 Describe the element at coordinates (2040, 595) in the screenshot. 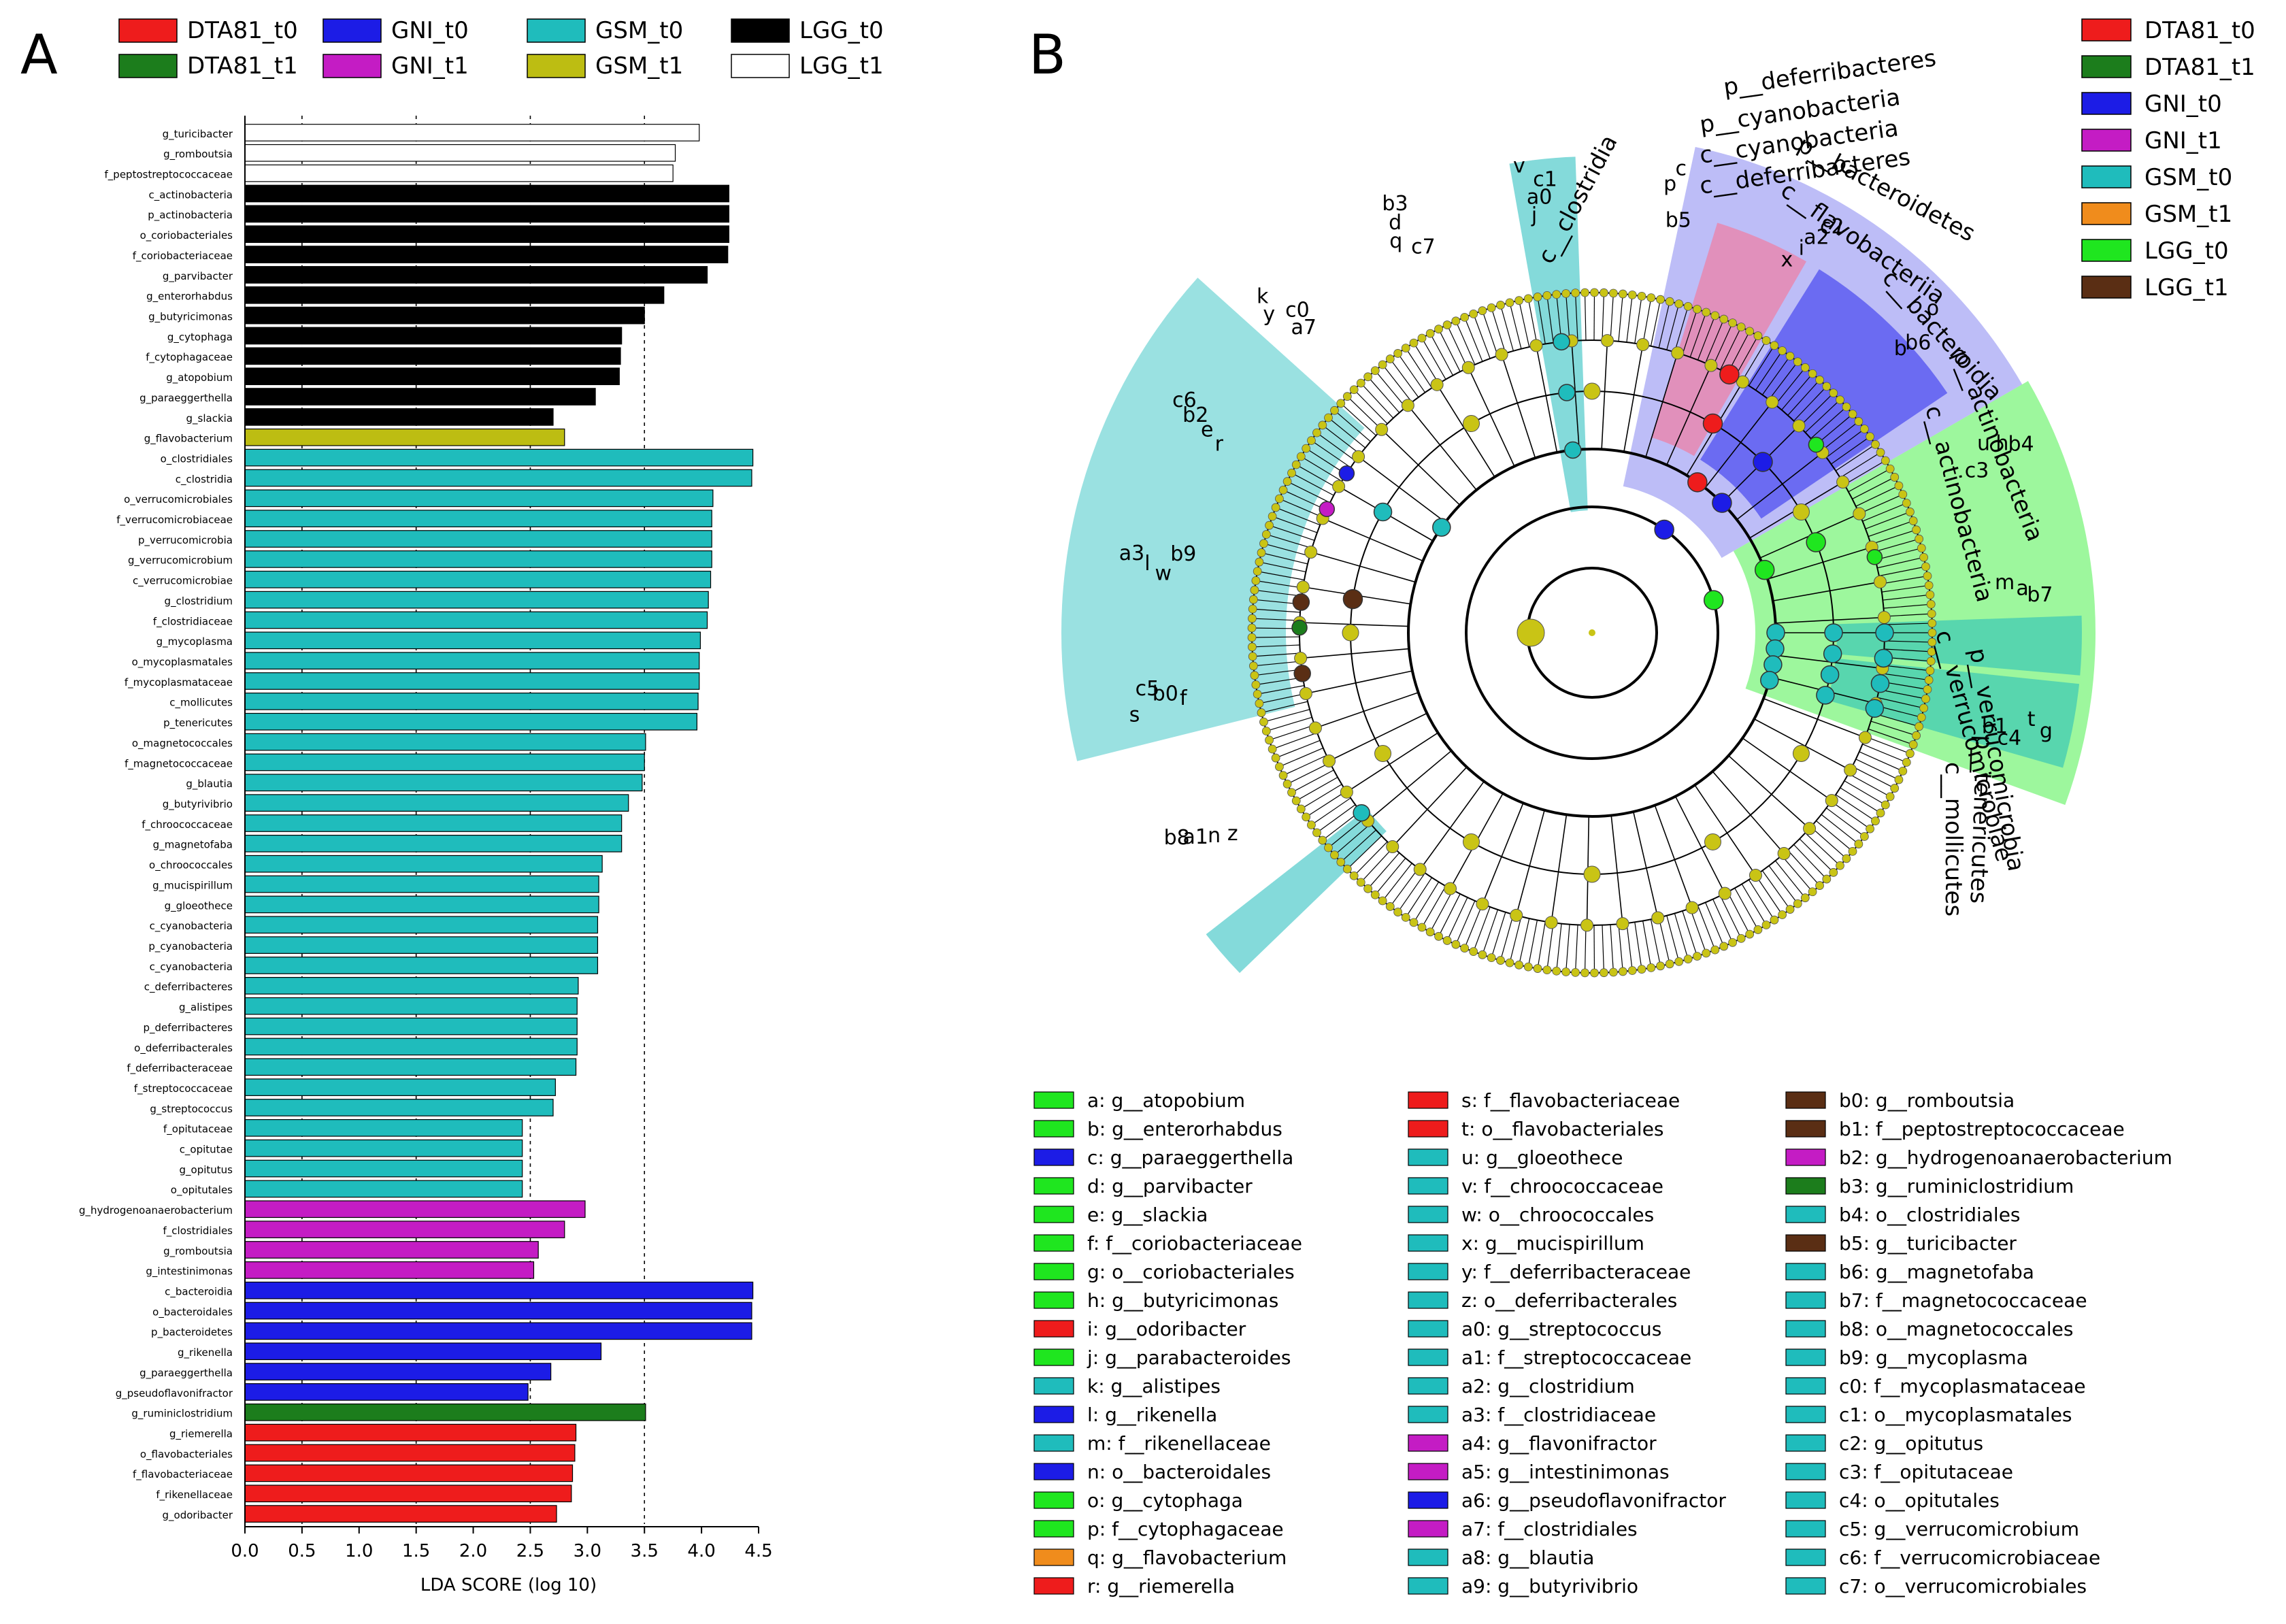

I see `node-letter: b7` at that location.